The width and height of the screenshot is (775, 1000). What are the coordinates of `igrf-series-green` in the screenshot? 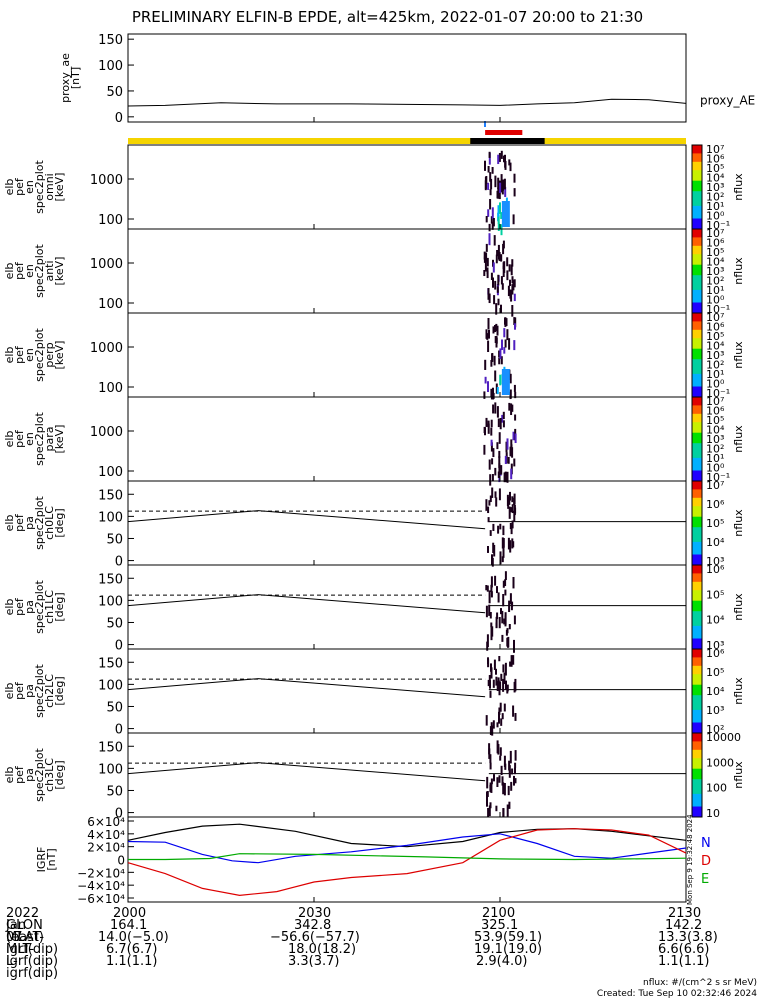 It's located at (407, 857).